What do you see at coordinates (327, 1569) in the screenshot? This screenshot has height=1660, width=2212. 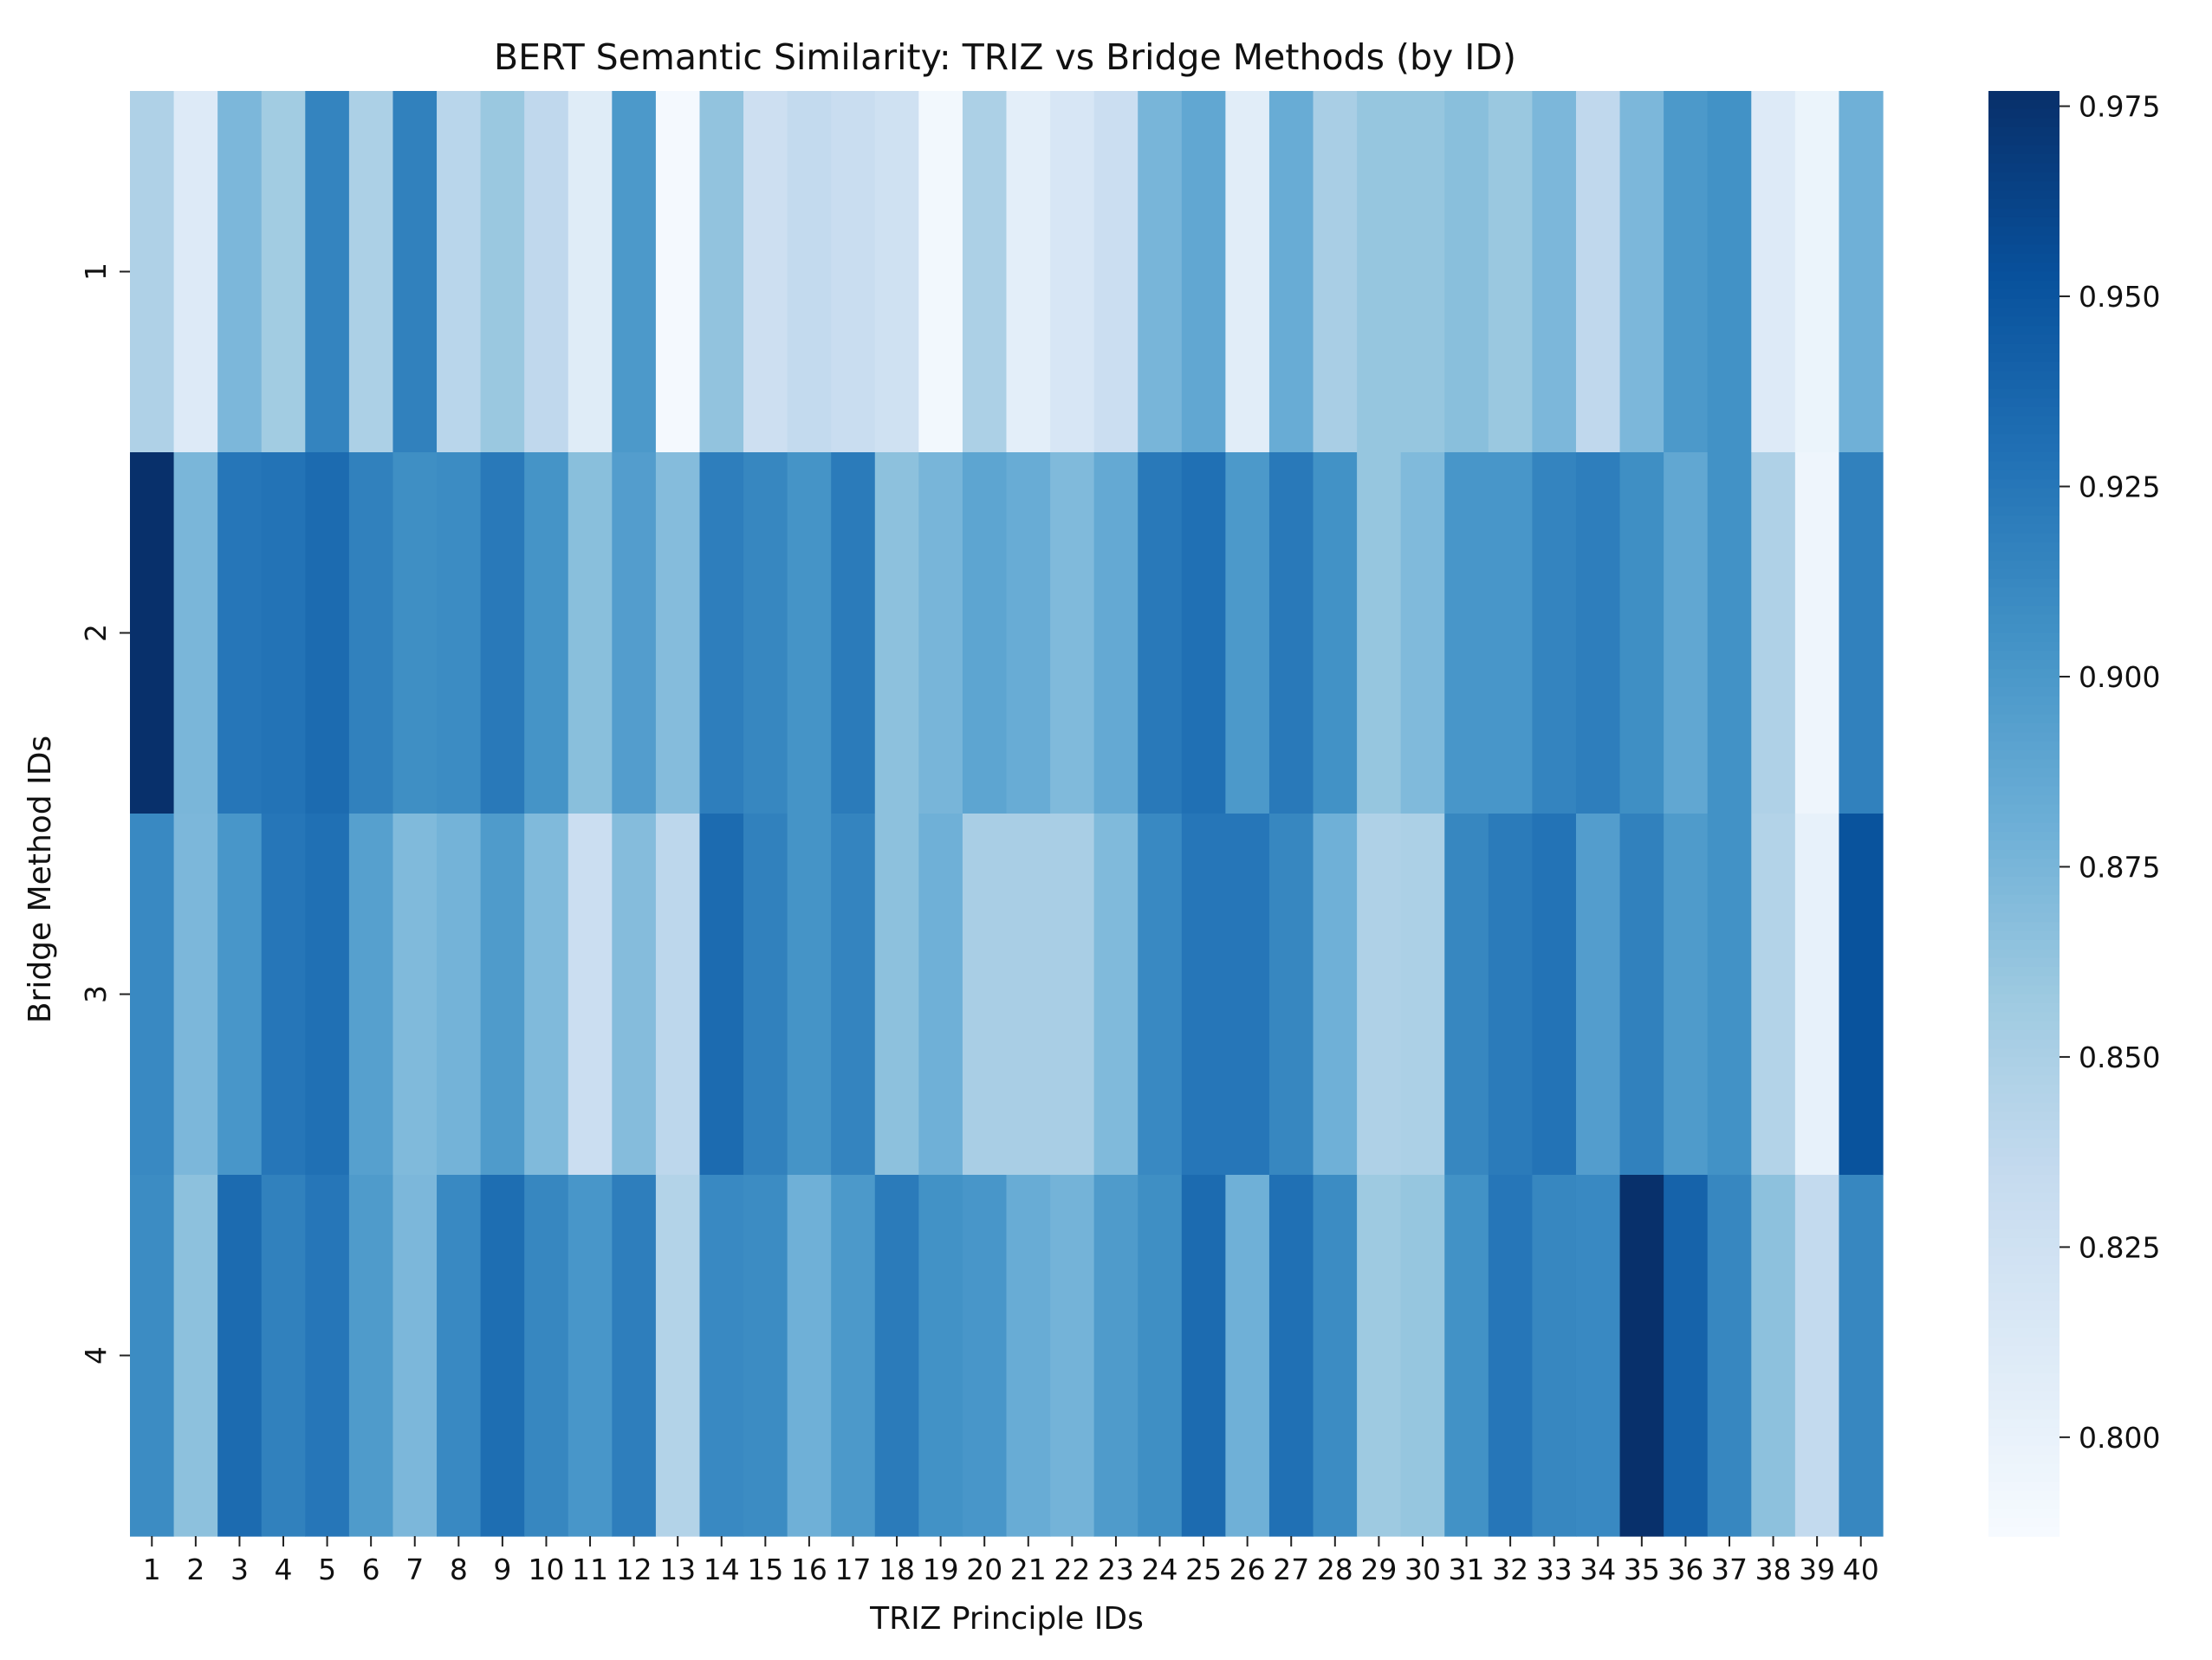 I see `x-tick-label: 5` at bounding box center [327, 1569].